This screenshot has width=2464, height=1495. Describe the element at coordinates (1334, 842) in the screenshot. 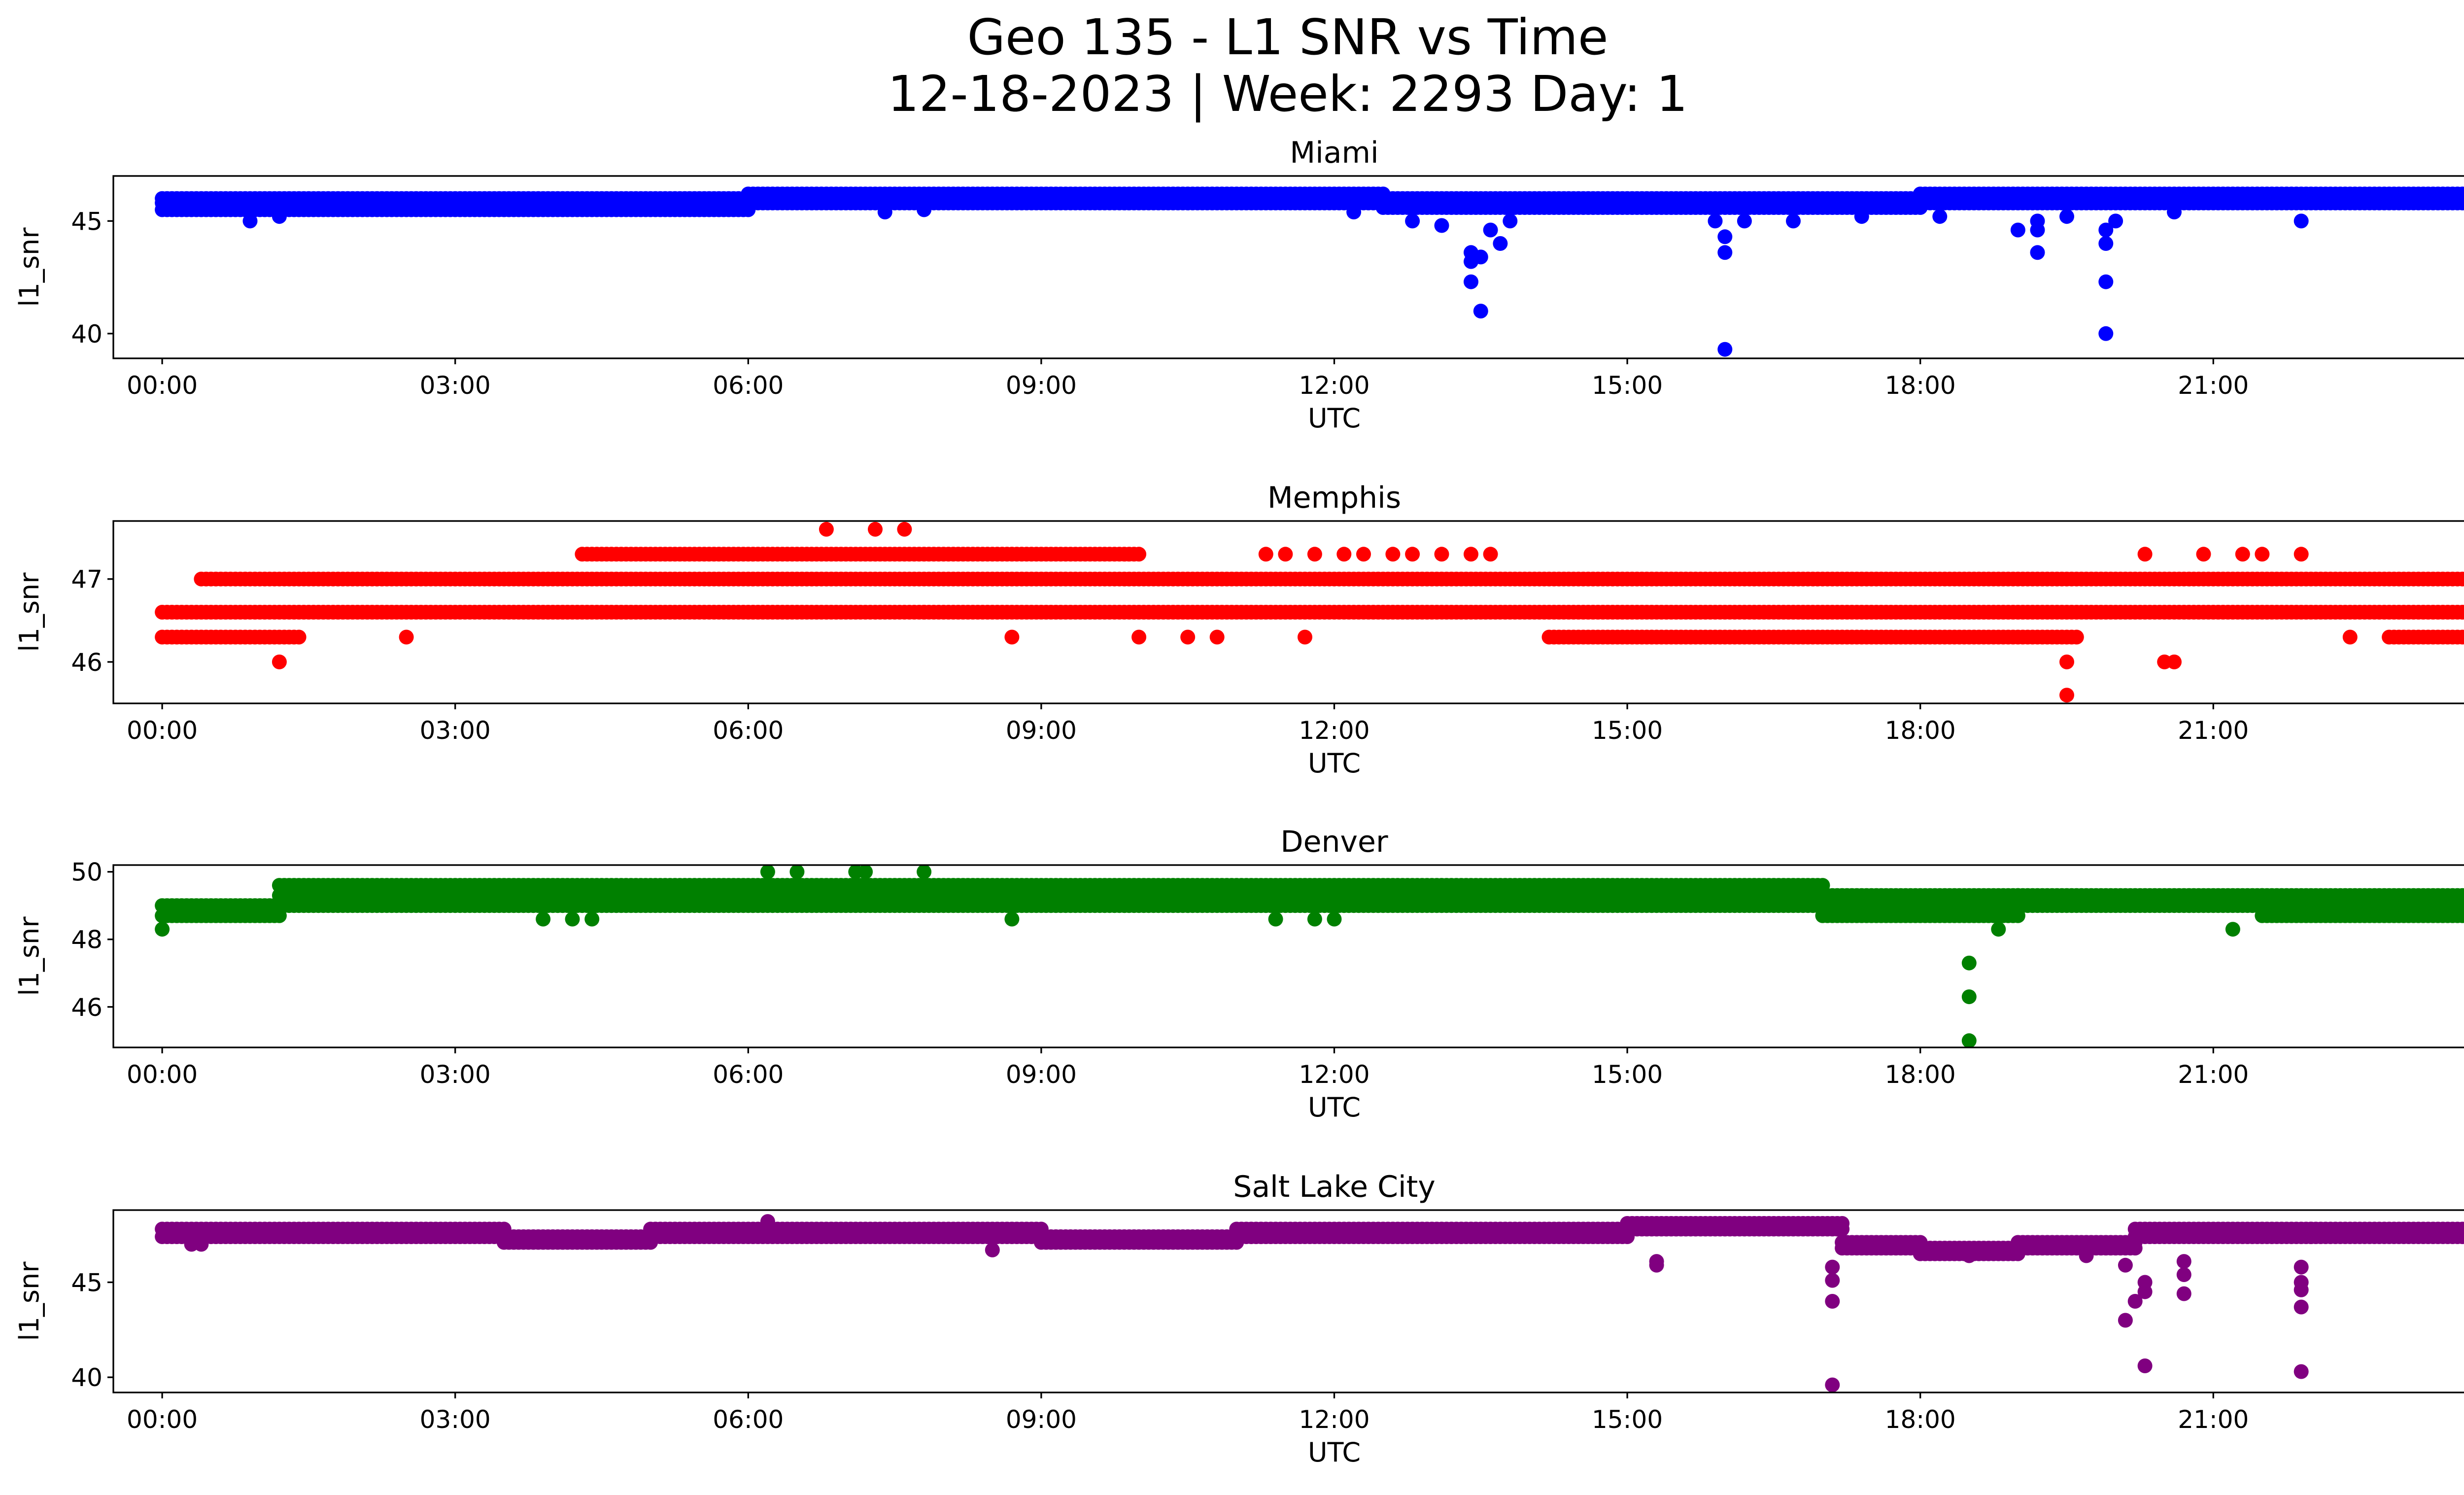

I see `subplot-title: Denver` at that location.